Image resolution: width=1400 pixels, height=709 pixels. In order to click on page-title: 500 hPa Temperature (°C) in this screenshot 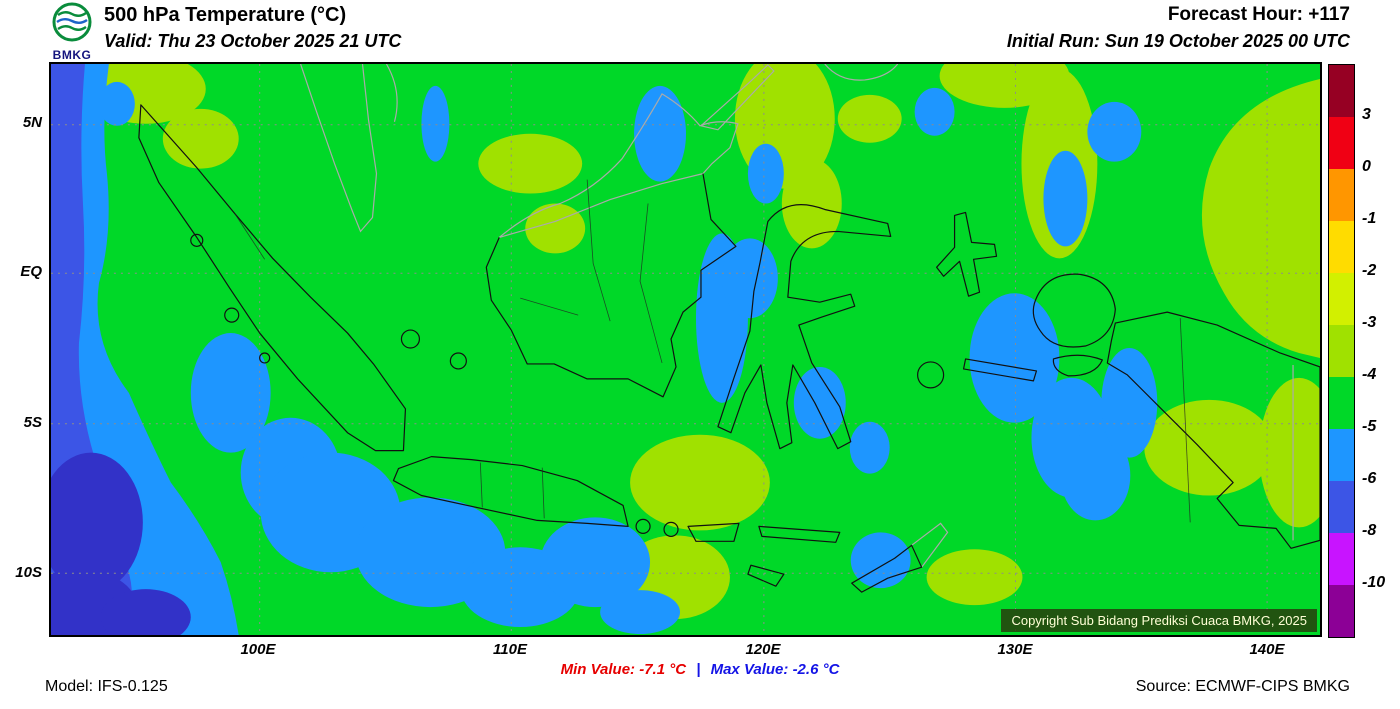, I will do `click(225, 15)`.